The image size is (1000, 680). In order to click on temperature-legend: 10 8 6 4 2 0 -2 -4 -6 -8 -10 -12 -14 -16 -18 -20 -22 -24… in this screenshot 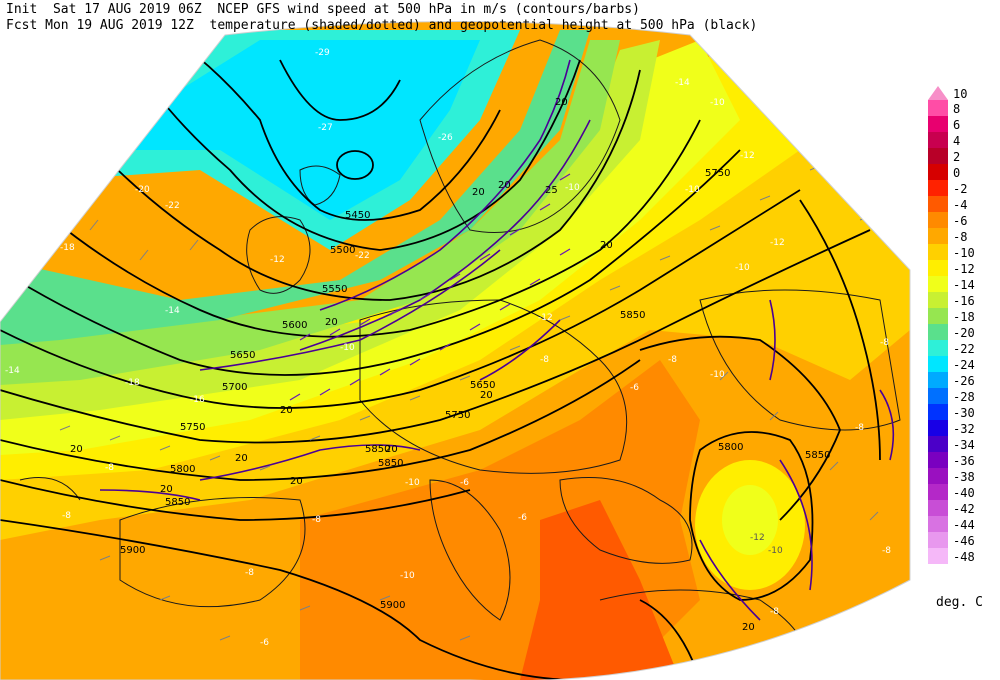, I will do `click(963, 332)`.